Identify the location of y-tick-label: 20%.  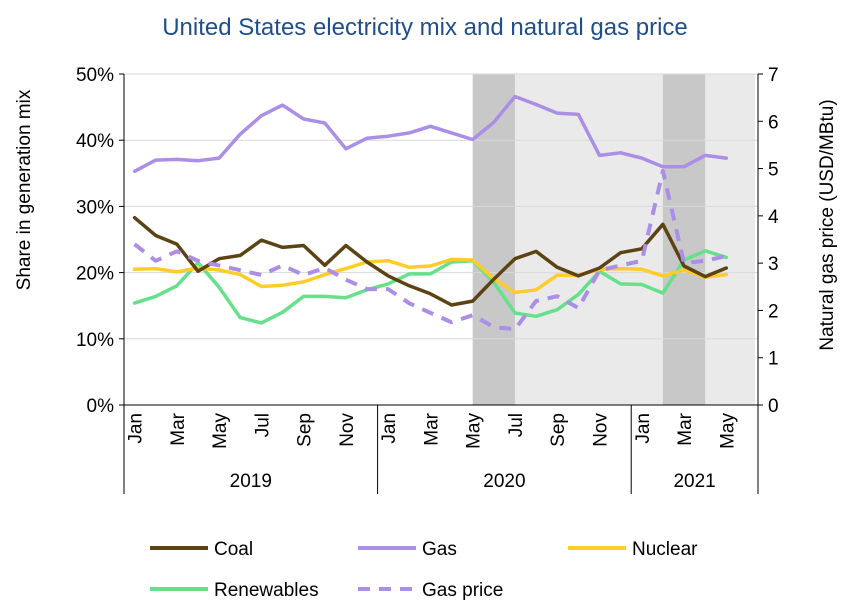
(95, 274).